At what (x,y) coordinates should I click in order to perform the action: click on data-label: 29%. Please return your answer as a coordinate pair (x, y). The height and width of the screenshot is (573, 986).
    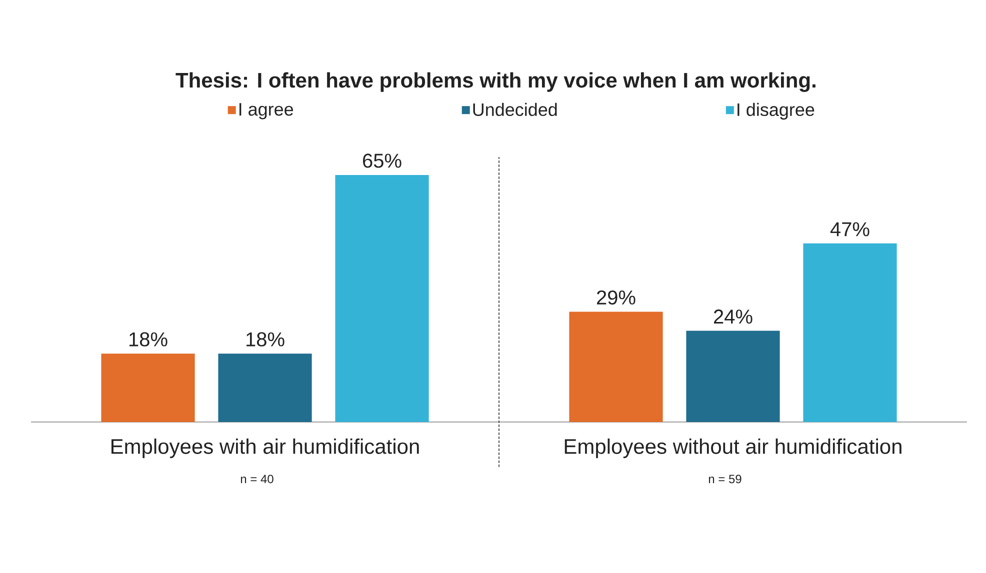
    Looking at the image, I should click on (616, 297).